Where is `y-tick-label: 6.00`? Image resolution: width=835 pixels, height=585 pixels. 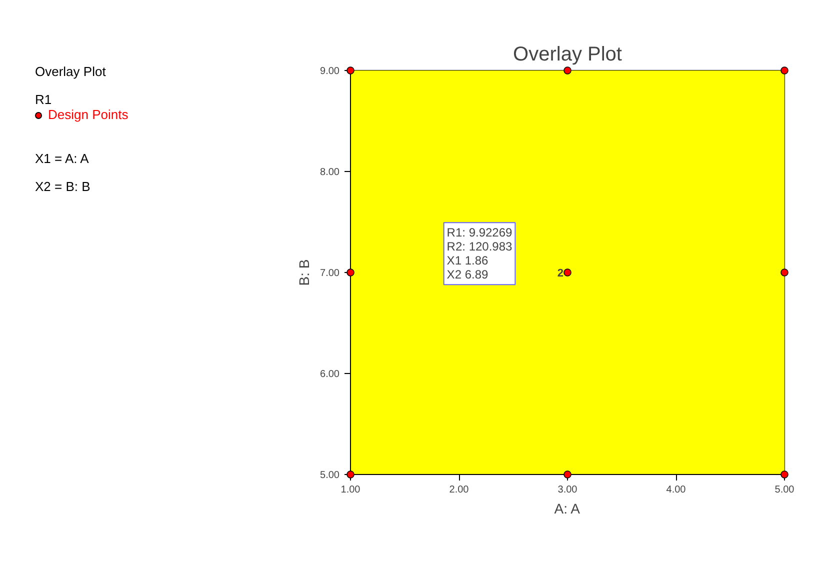 y-tick-label: 6.00 is located at coordinates (330, 374).